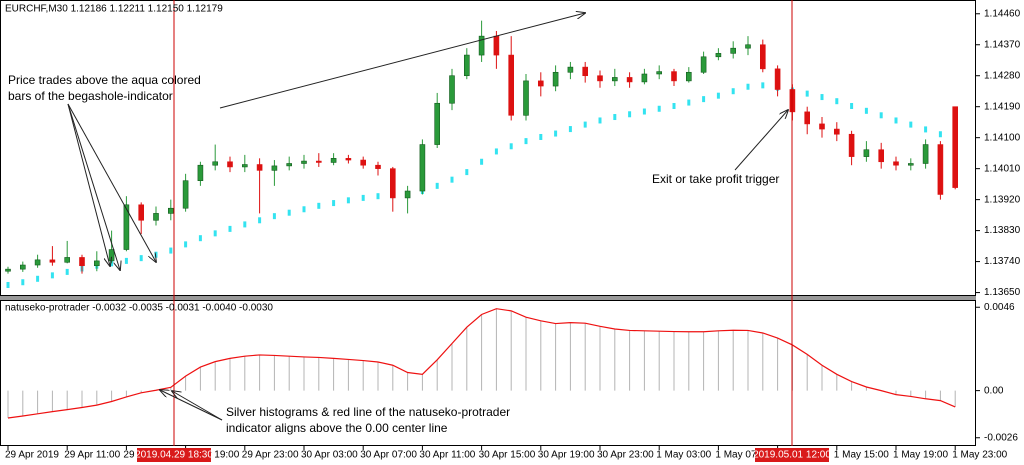 The height and width of the screenshot is (465, 1024). Describe the element at coordinates (999, 307) in the screenshot. I see `y-tick-label: 0.0046` at that location.